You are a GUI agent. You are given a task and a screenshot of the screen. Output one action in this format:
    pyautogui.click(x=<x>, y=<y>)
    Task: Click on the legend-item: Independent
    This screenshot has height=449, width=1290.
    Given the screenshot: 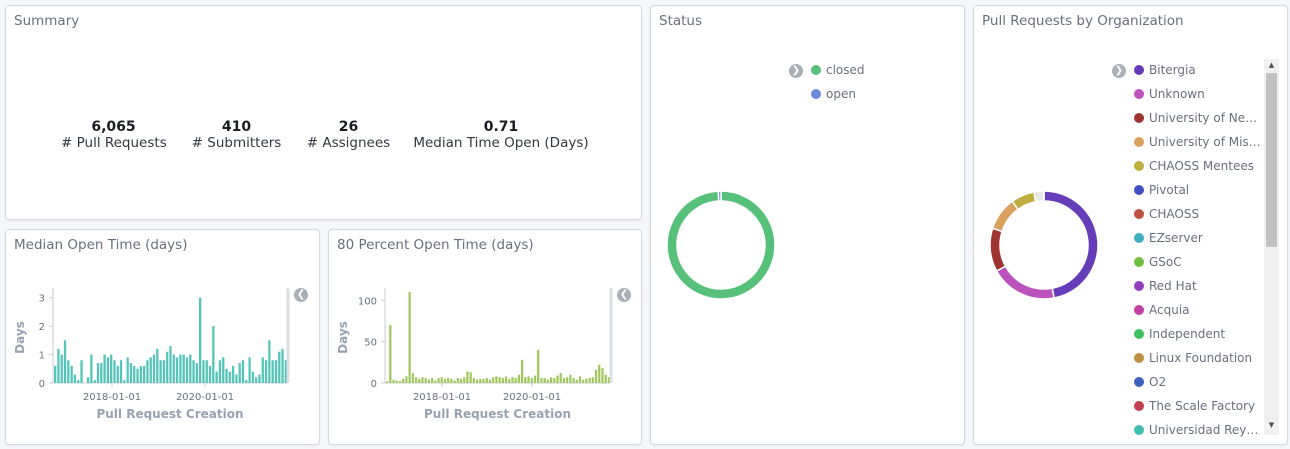 What is the action you would take?
    pyautogui.click(x=1179, y=334)
    